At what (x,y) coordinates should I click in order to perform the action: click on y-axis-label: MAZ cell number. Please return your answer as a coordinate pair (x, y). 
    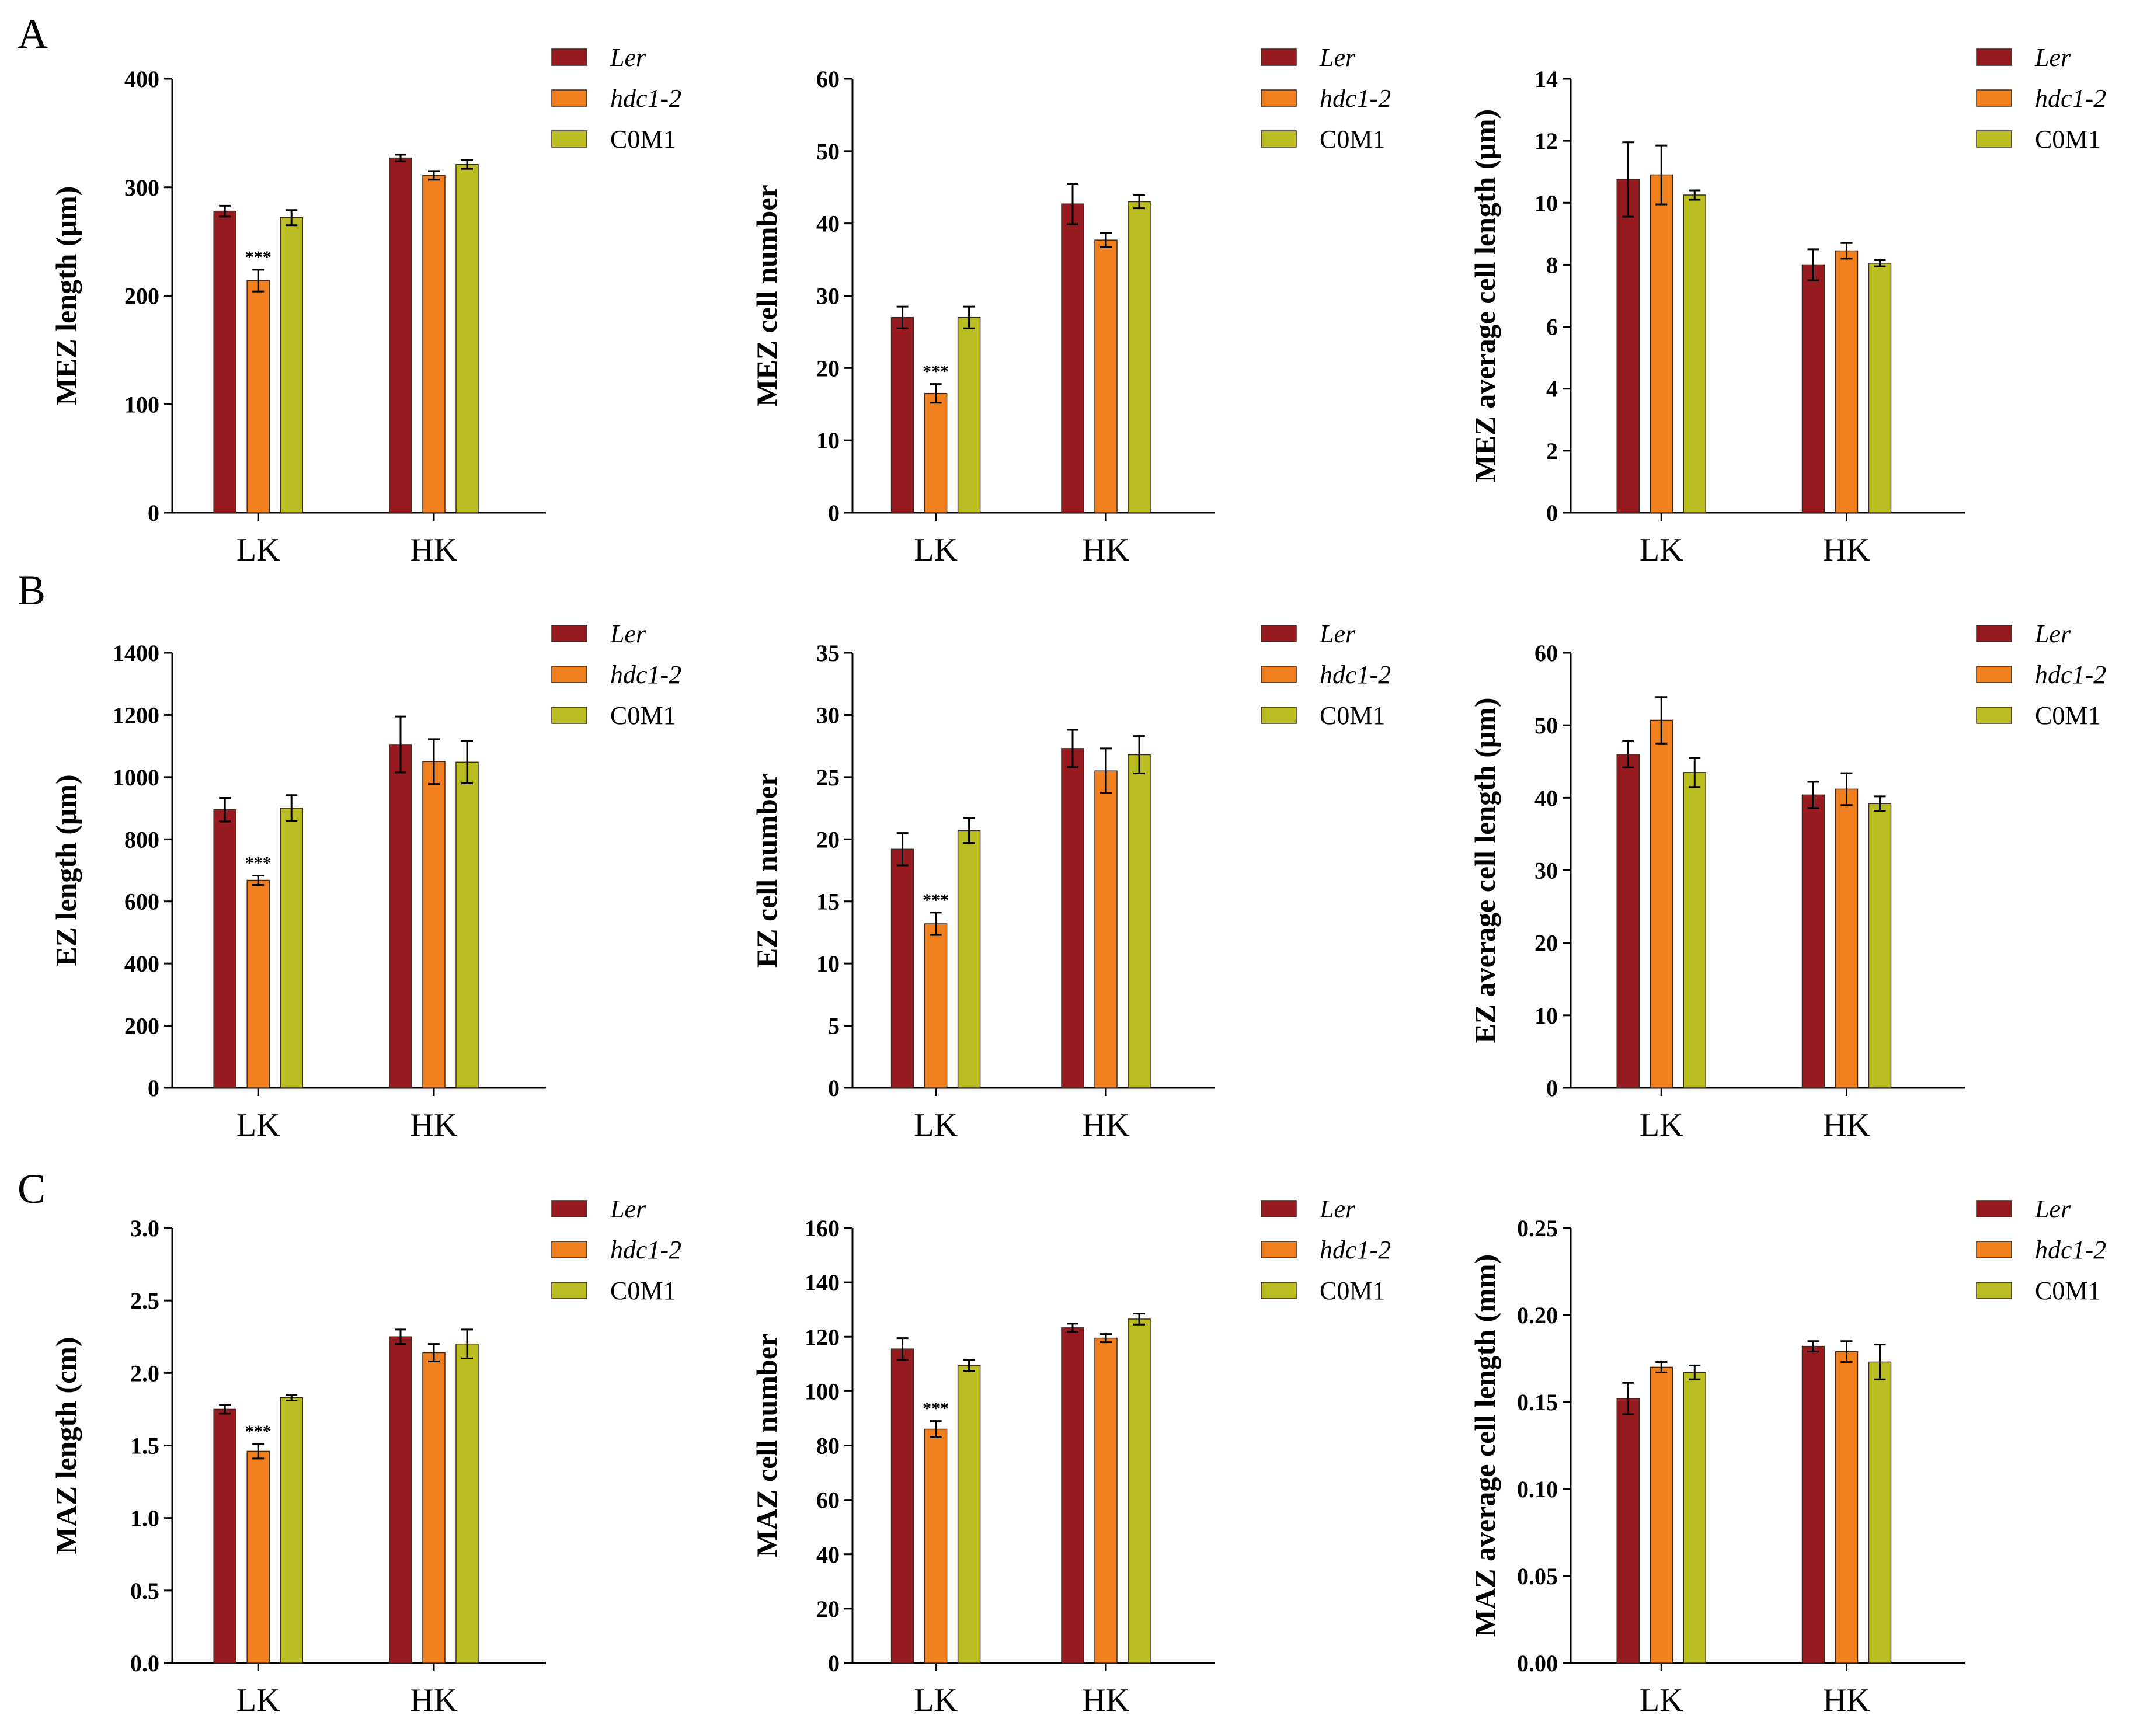
    Looking at the image, I should click on (766, 1445).